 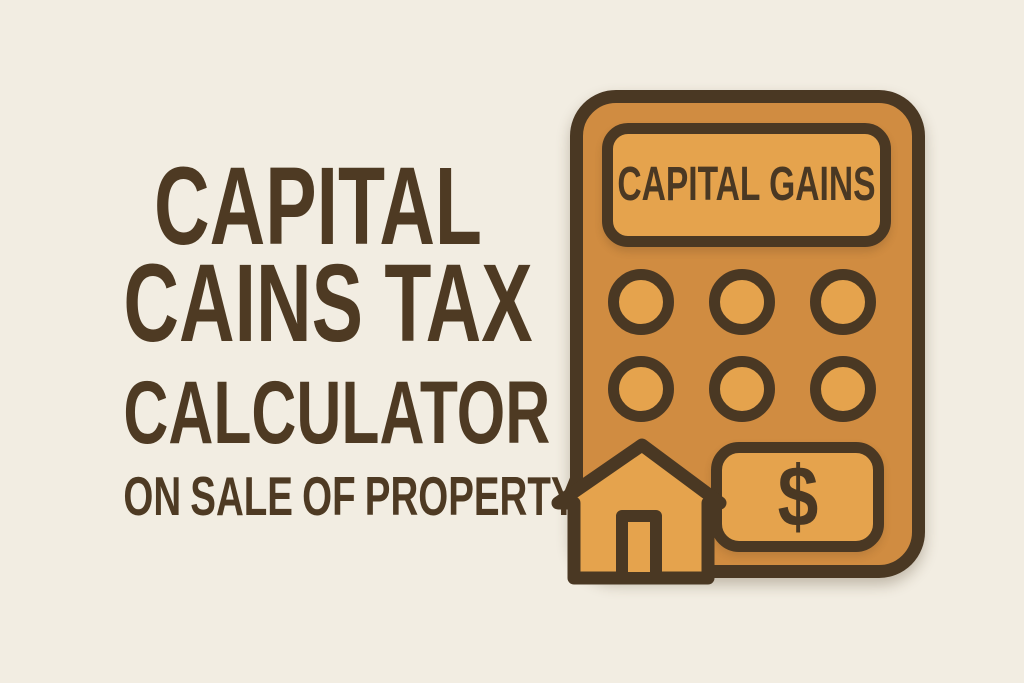 I want to click on dollar-button: $, so click(x=797, y=497).